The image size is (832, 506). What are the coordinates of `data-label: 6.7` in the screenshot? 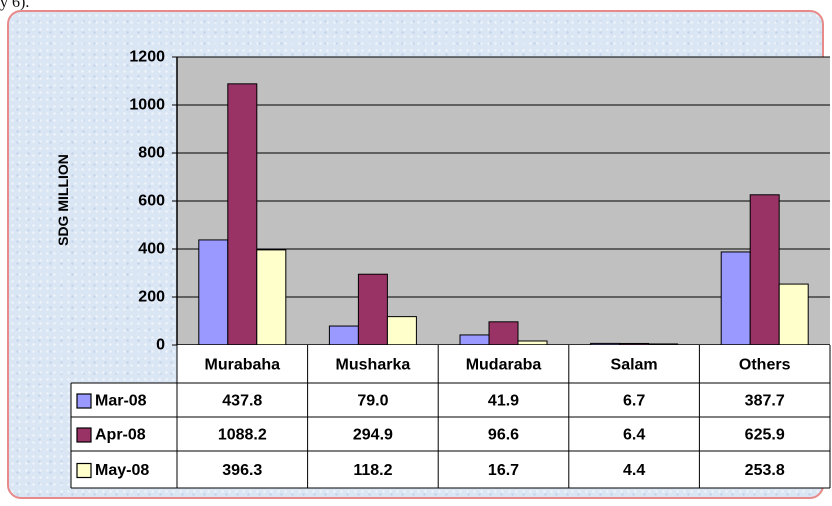 It's located at (634, 401).